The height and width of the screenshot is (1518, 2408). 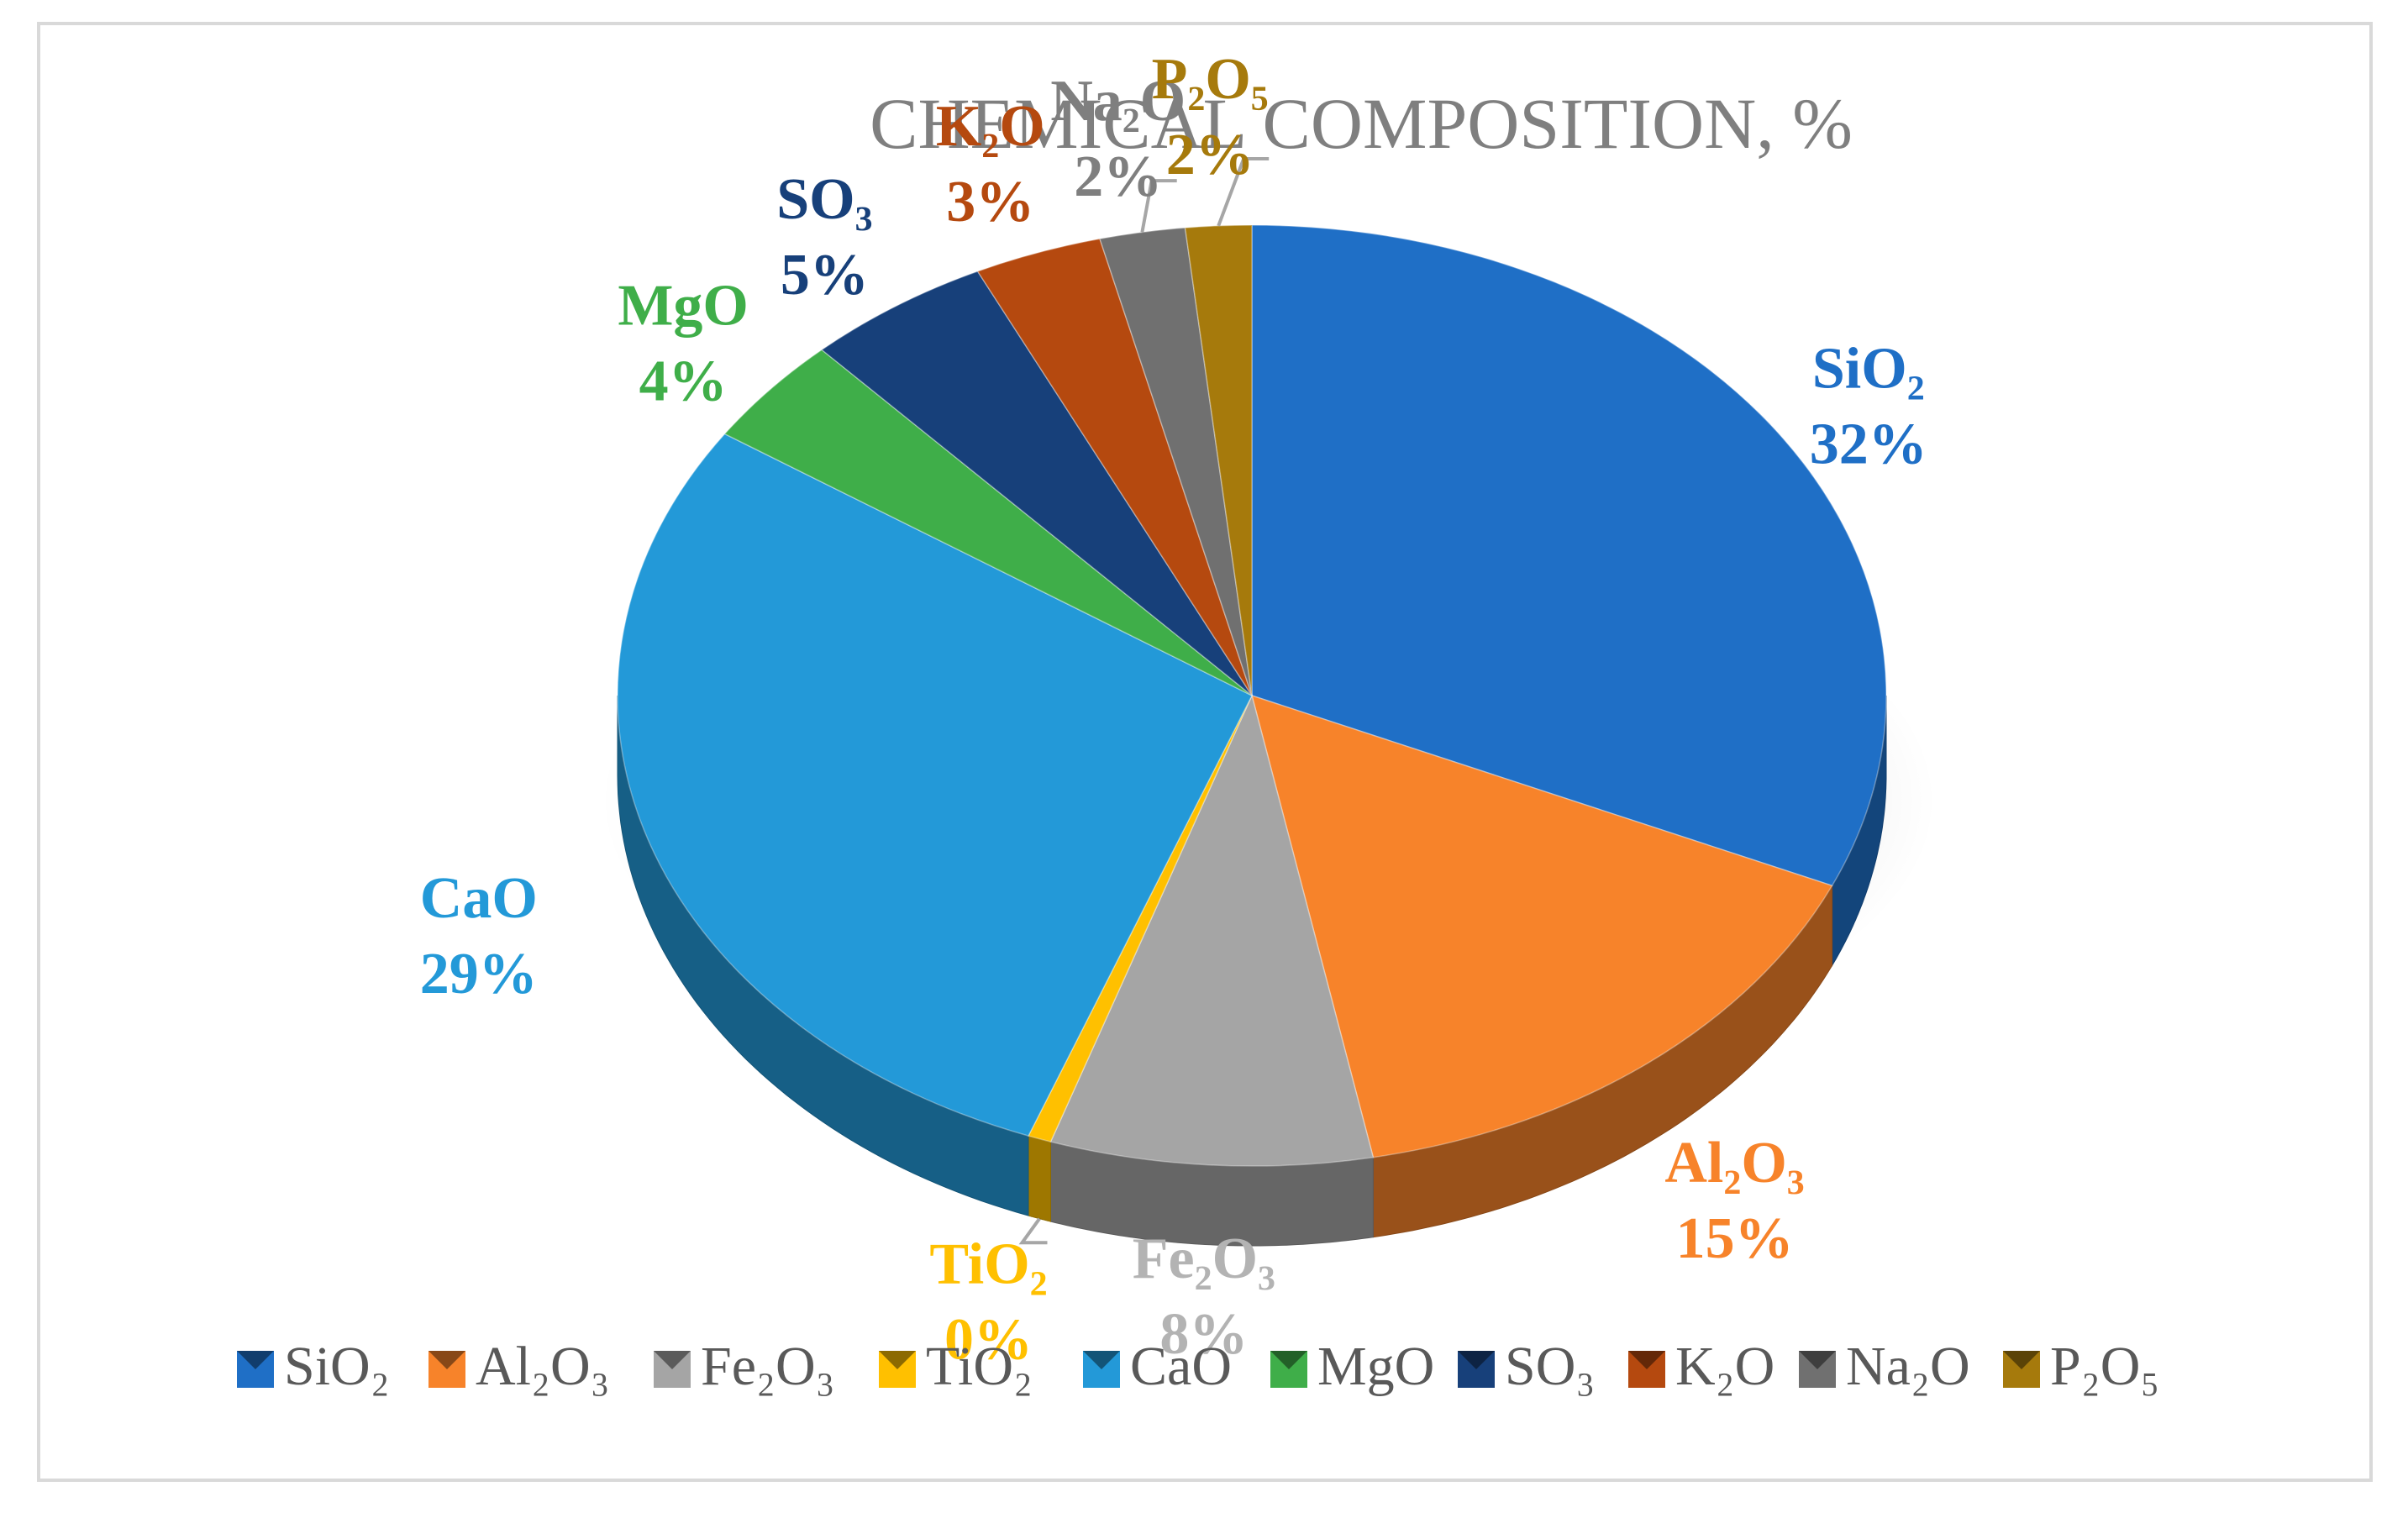 What do you see at coordinates (1569, 555) in the screenshot?
I see `pie-slice-sio2` at bounding box center [1569, 555].